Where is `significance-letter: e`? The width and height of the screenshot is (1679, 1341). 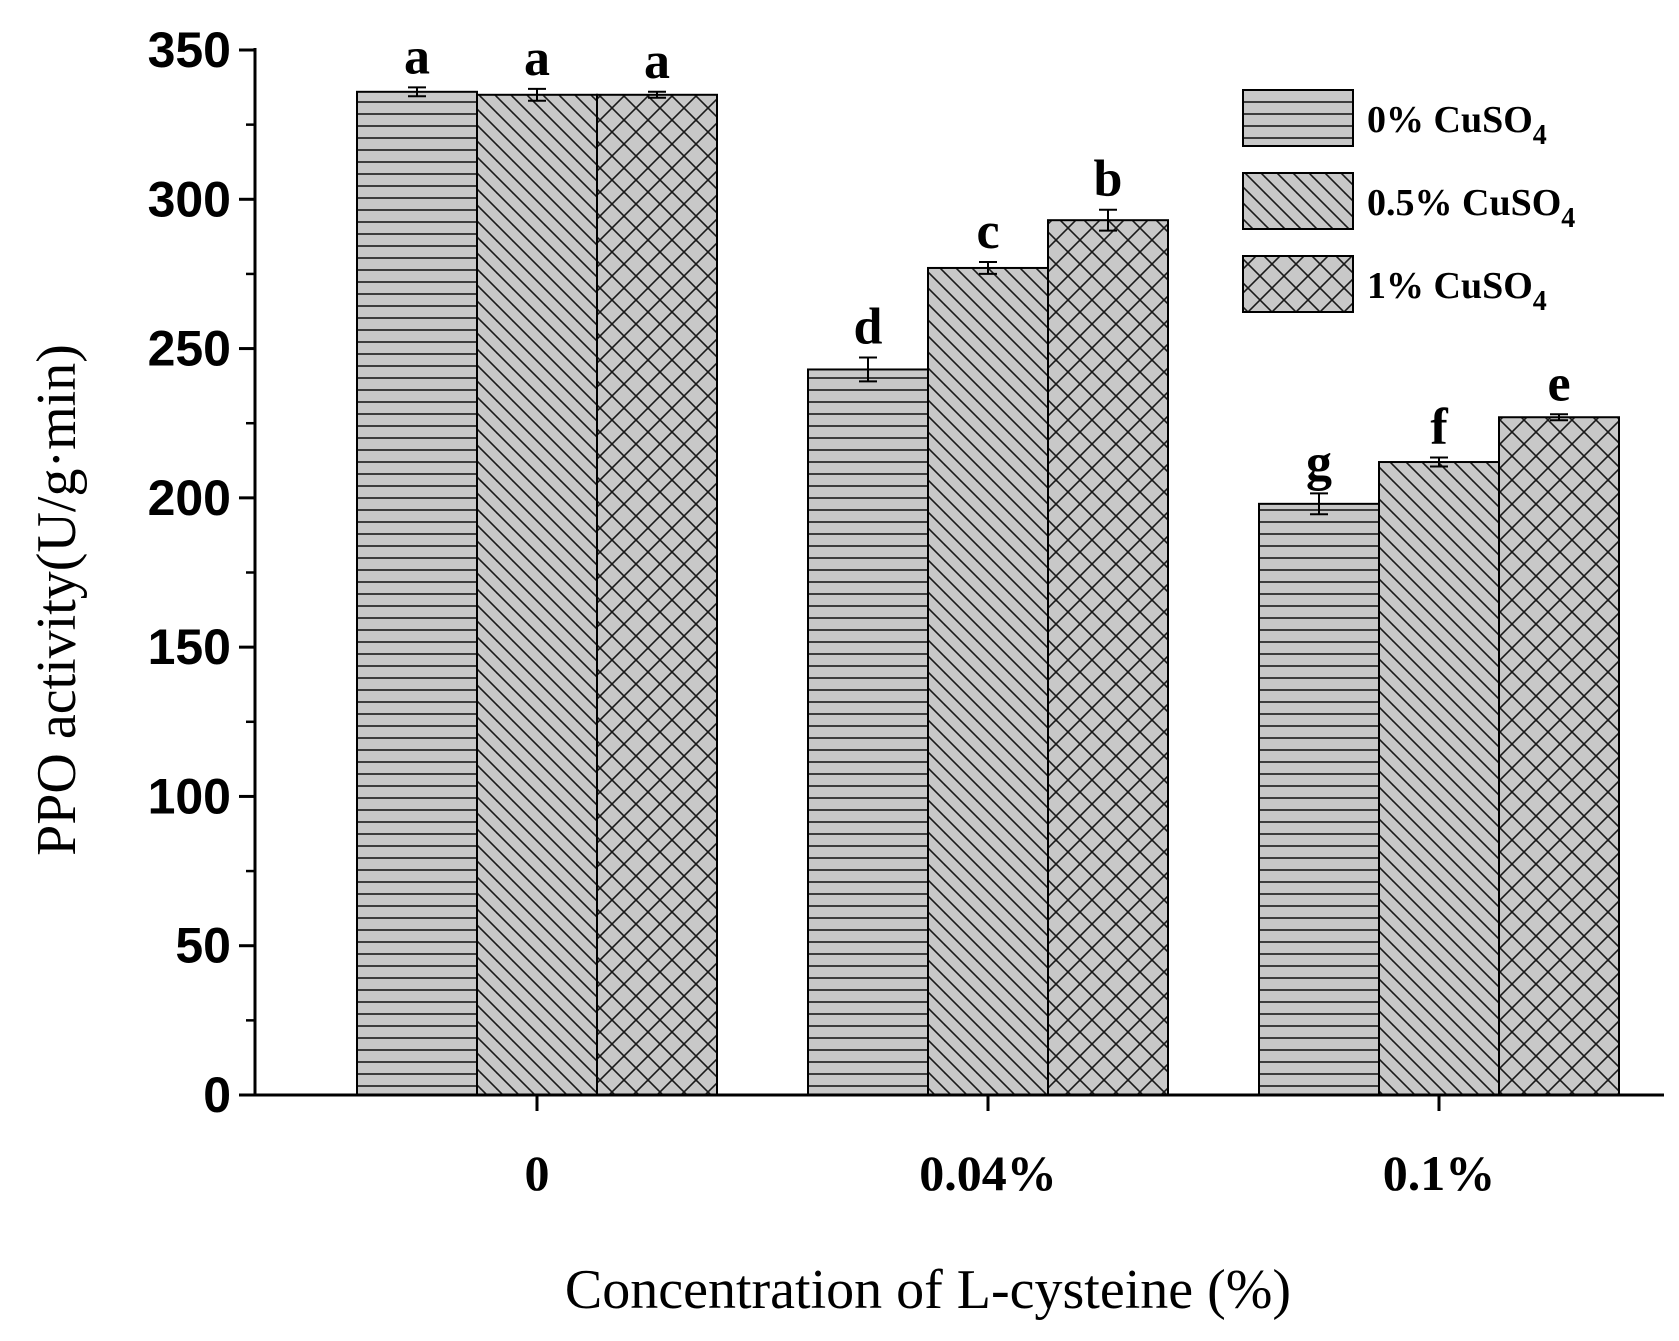 significance-letter: e is located at coordinates (1558, 383).